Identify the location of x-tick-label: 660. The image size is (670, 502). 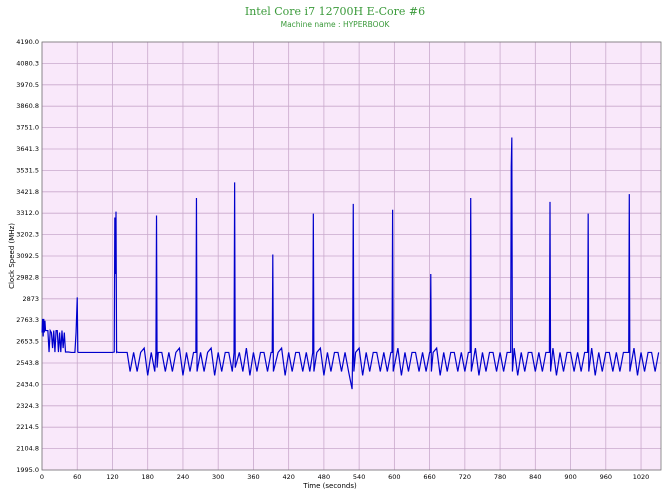
(429, 477).